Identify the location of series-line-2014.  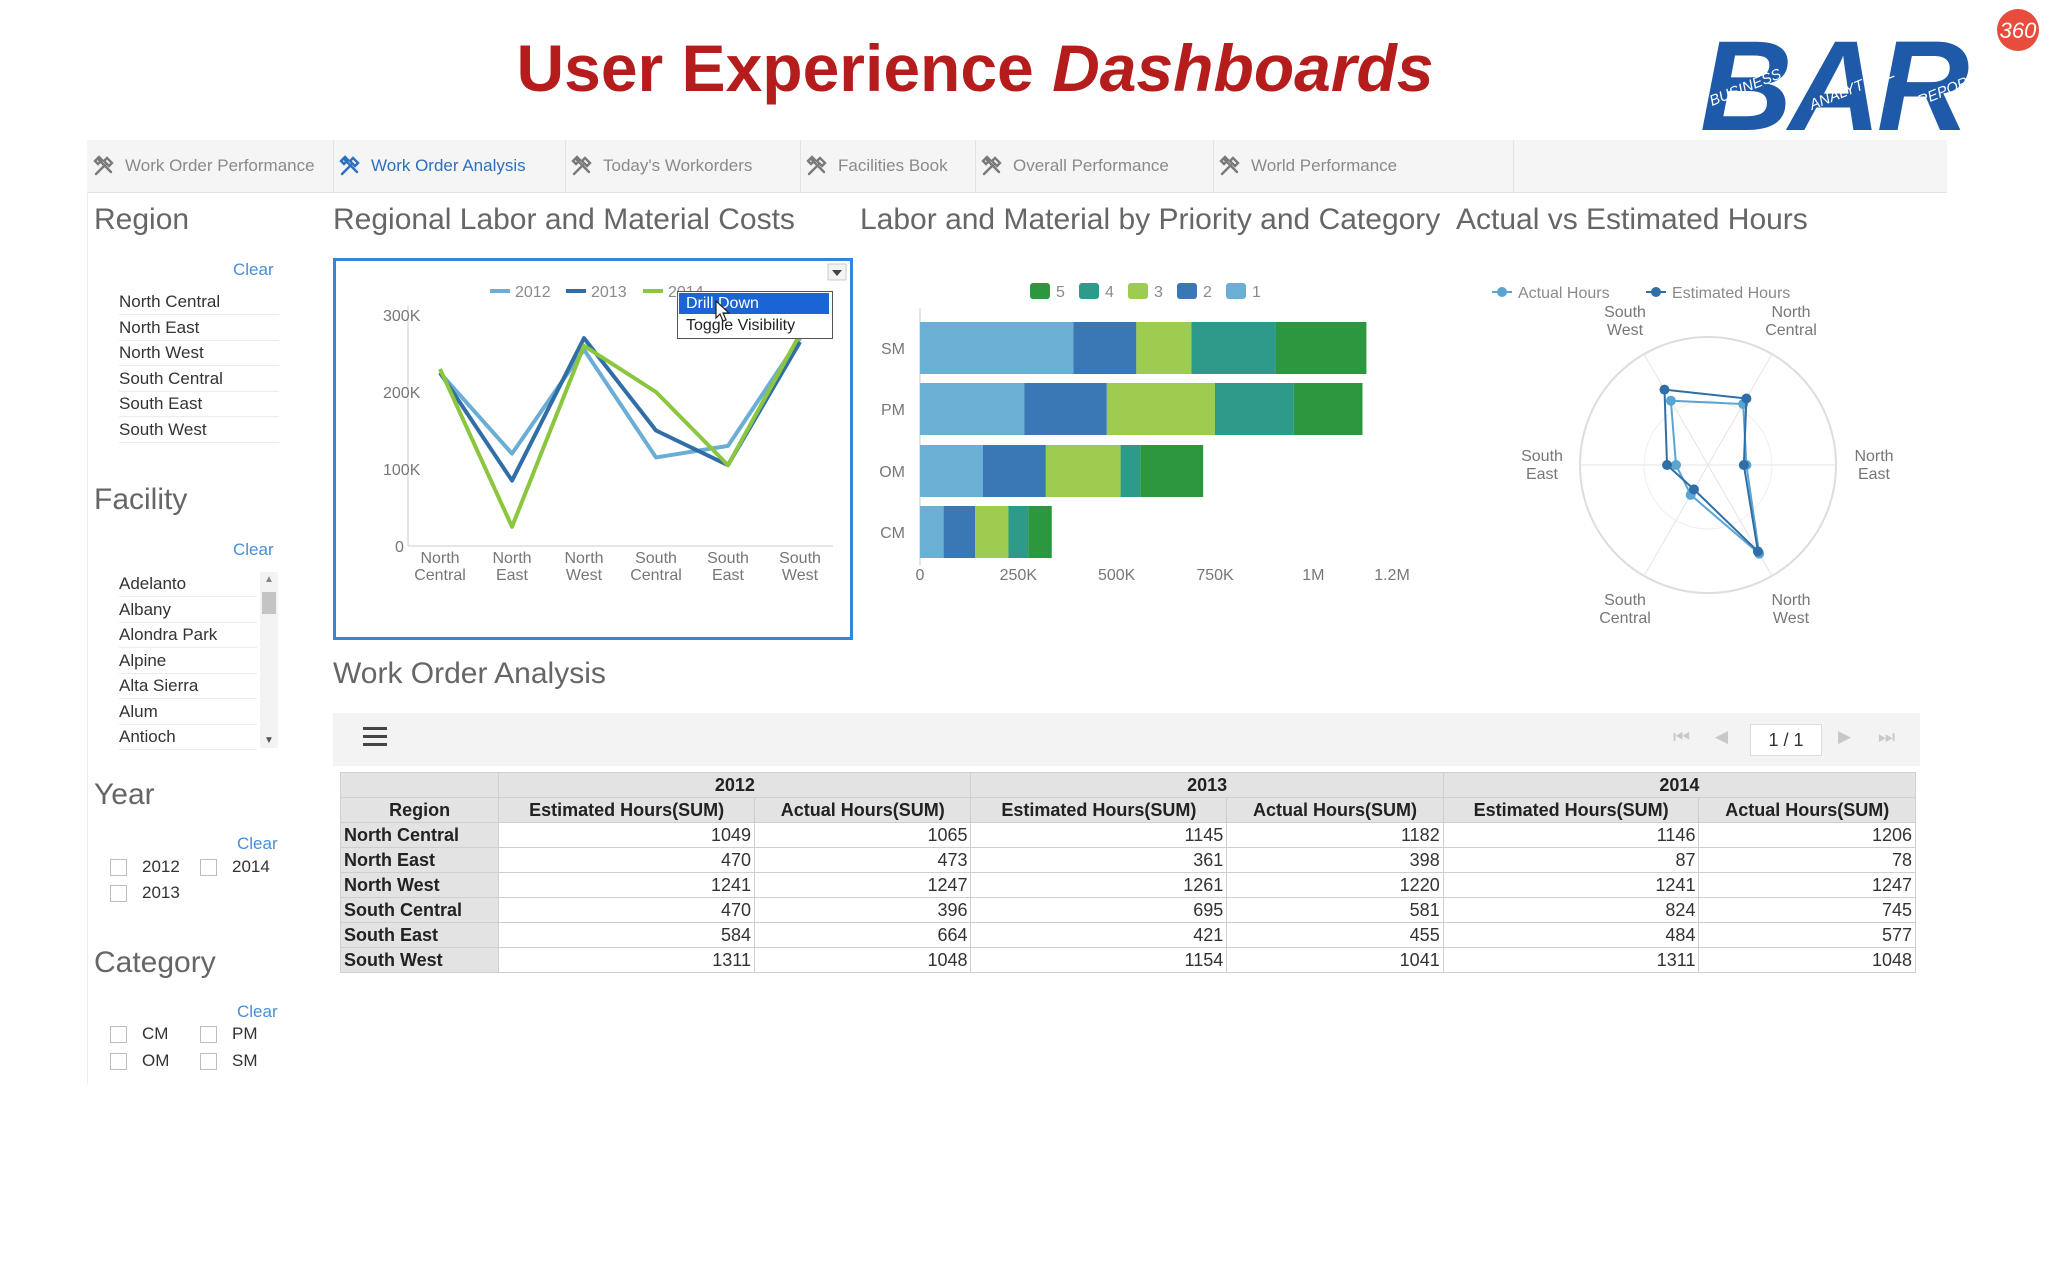
(620, 431).